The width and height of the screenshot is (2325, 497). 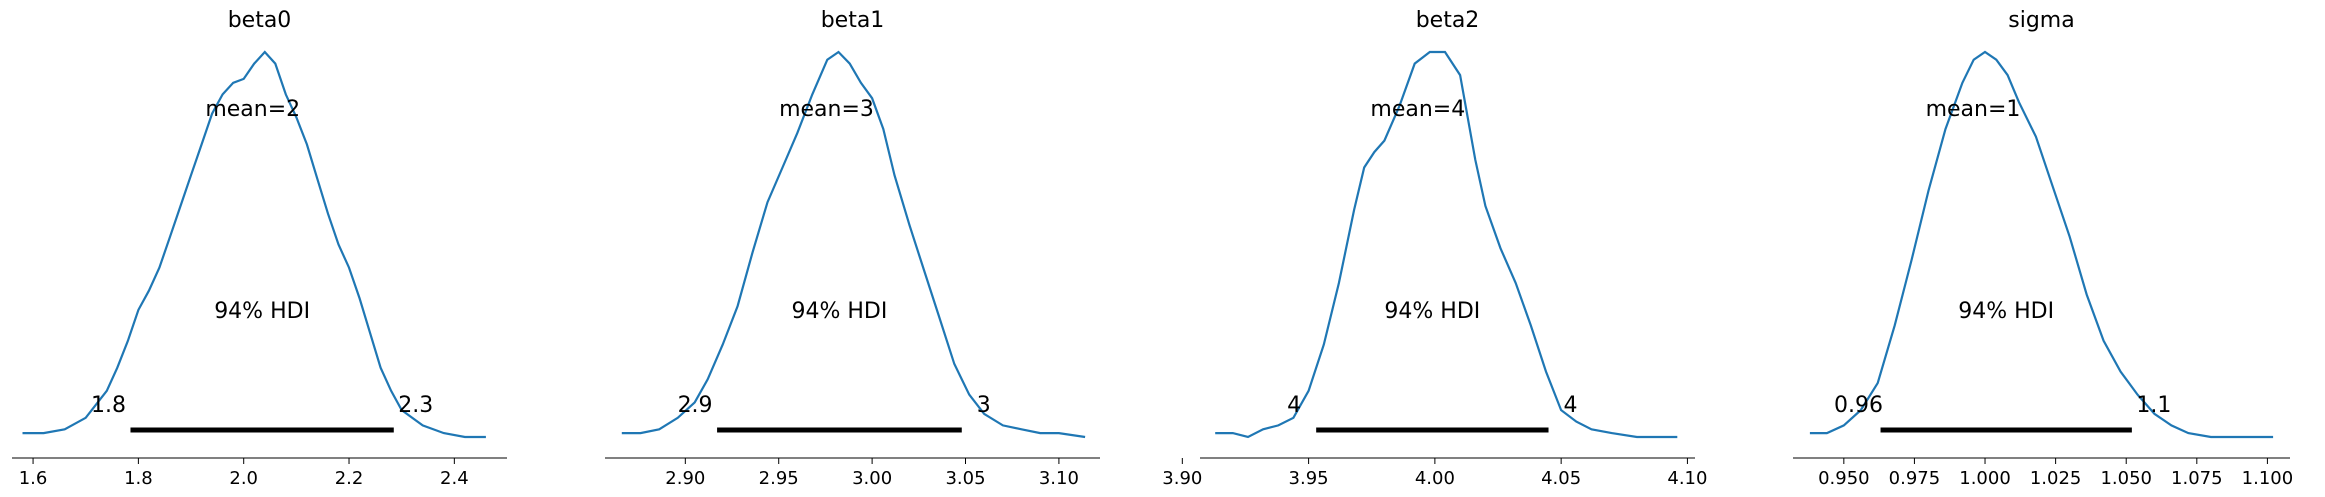 I want to click on hdi-high-label: 2.3, so click(x=415, y=405).